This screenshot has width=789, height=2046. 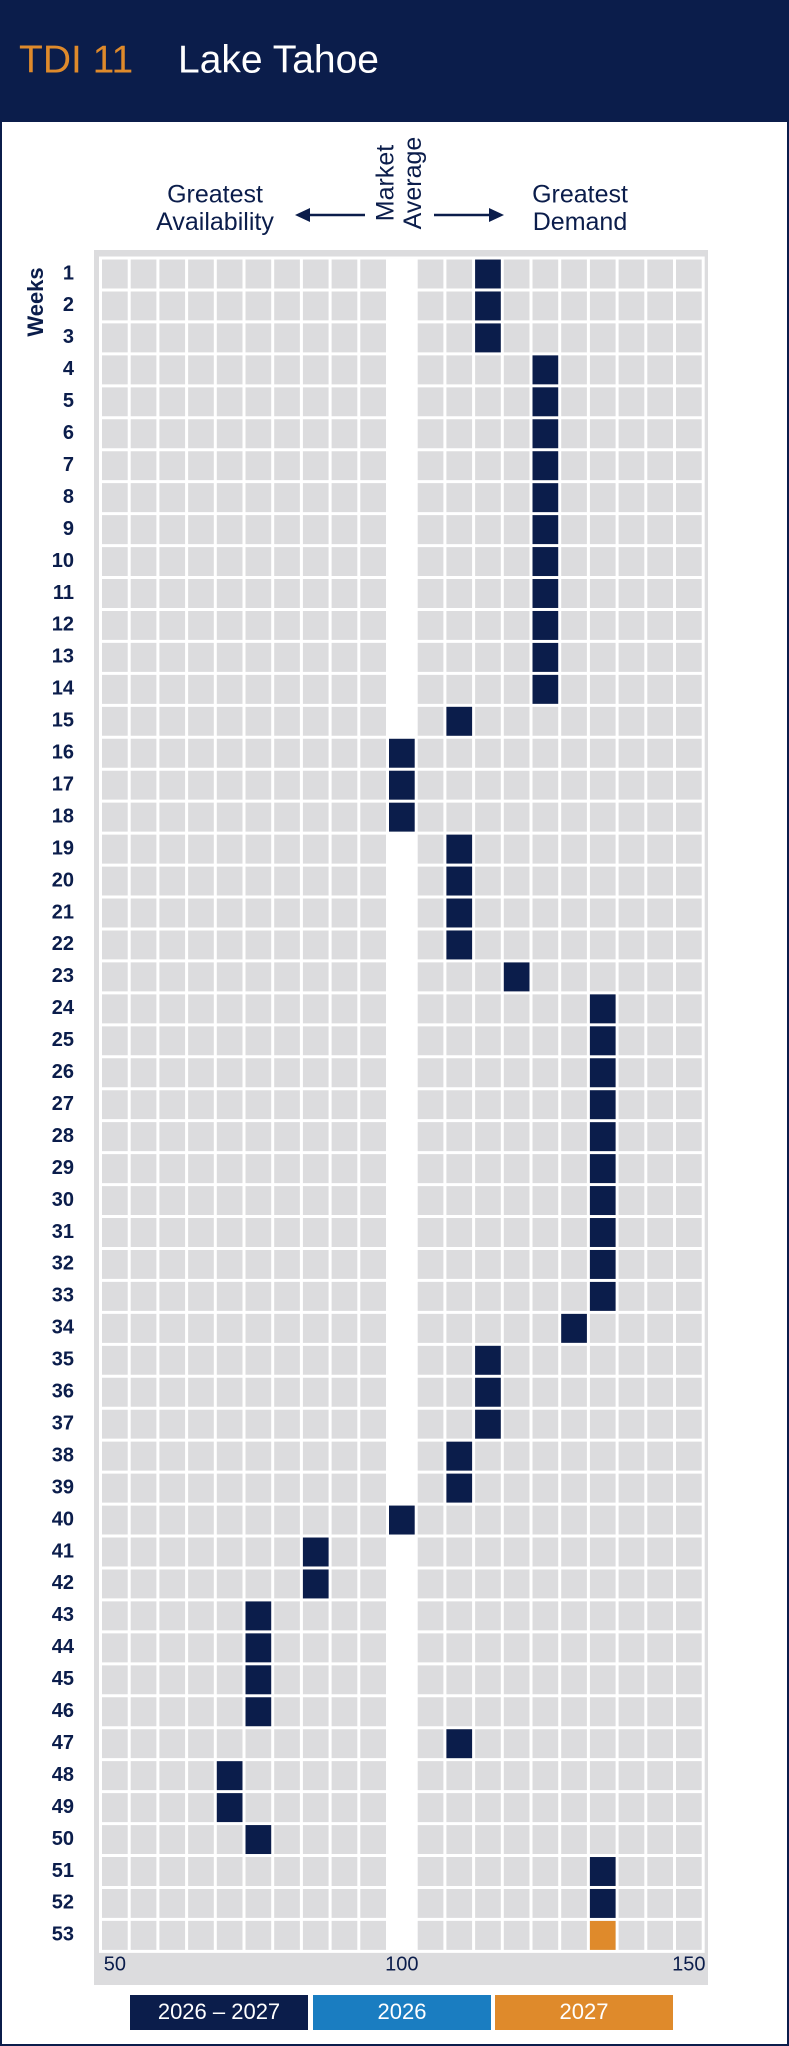 I want to click on market-average-column, so click(x=402, y=1105).